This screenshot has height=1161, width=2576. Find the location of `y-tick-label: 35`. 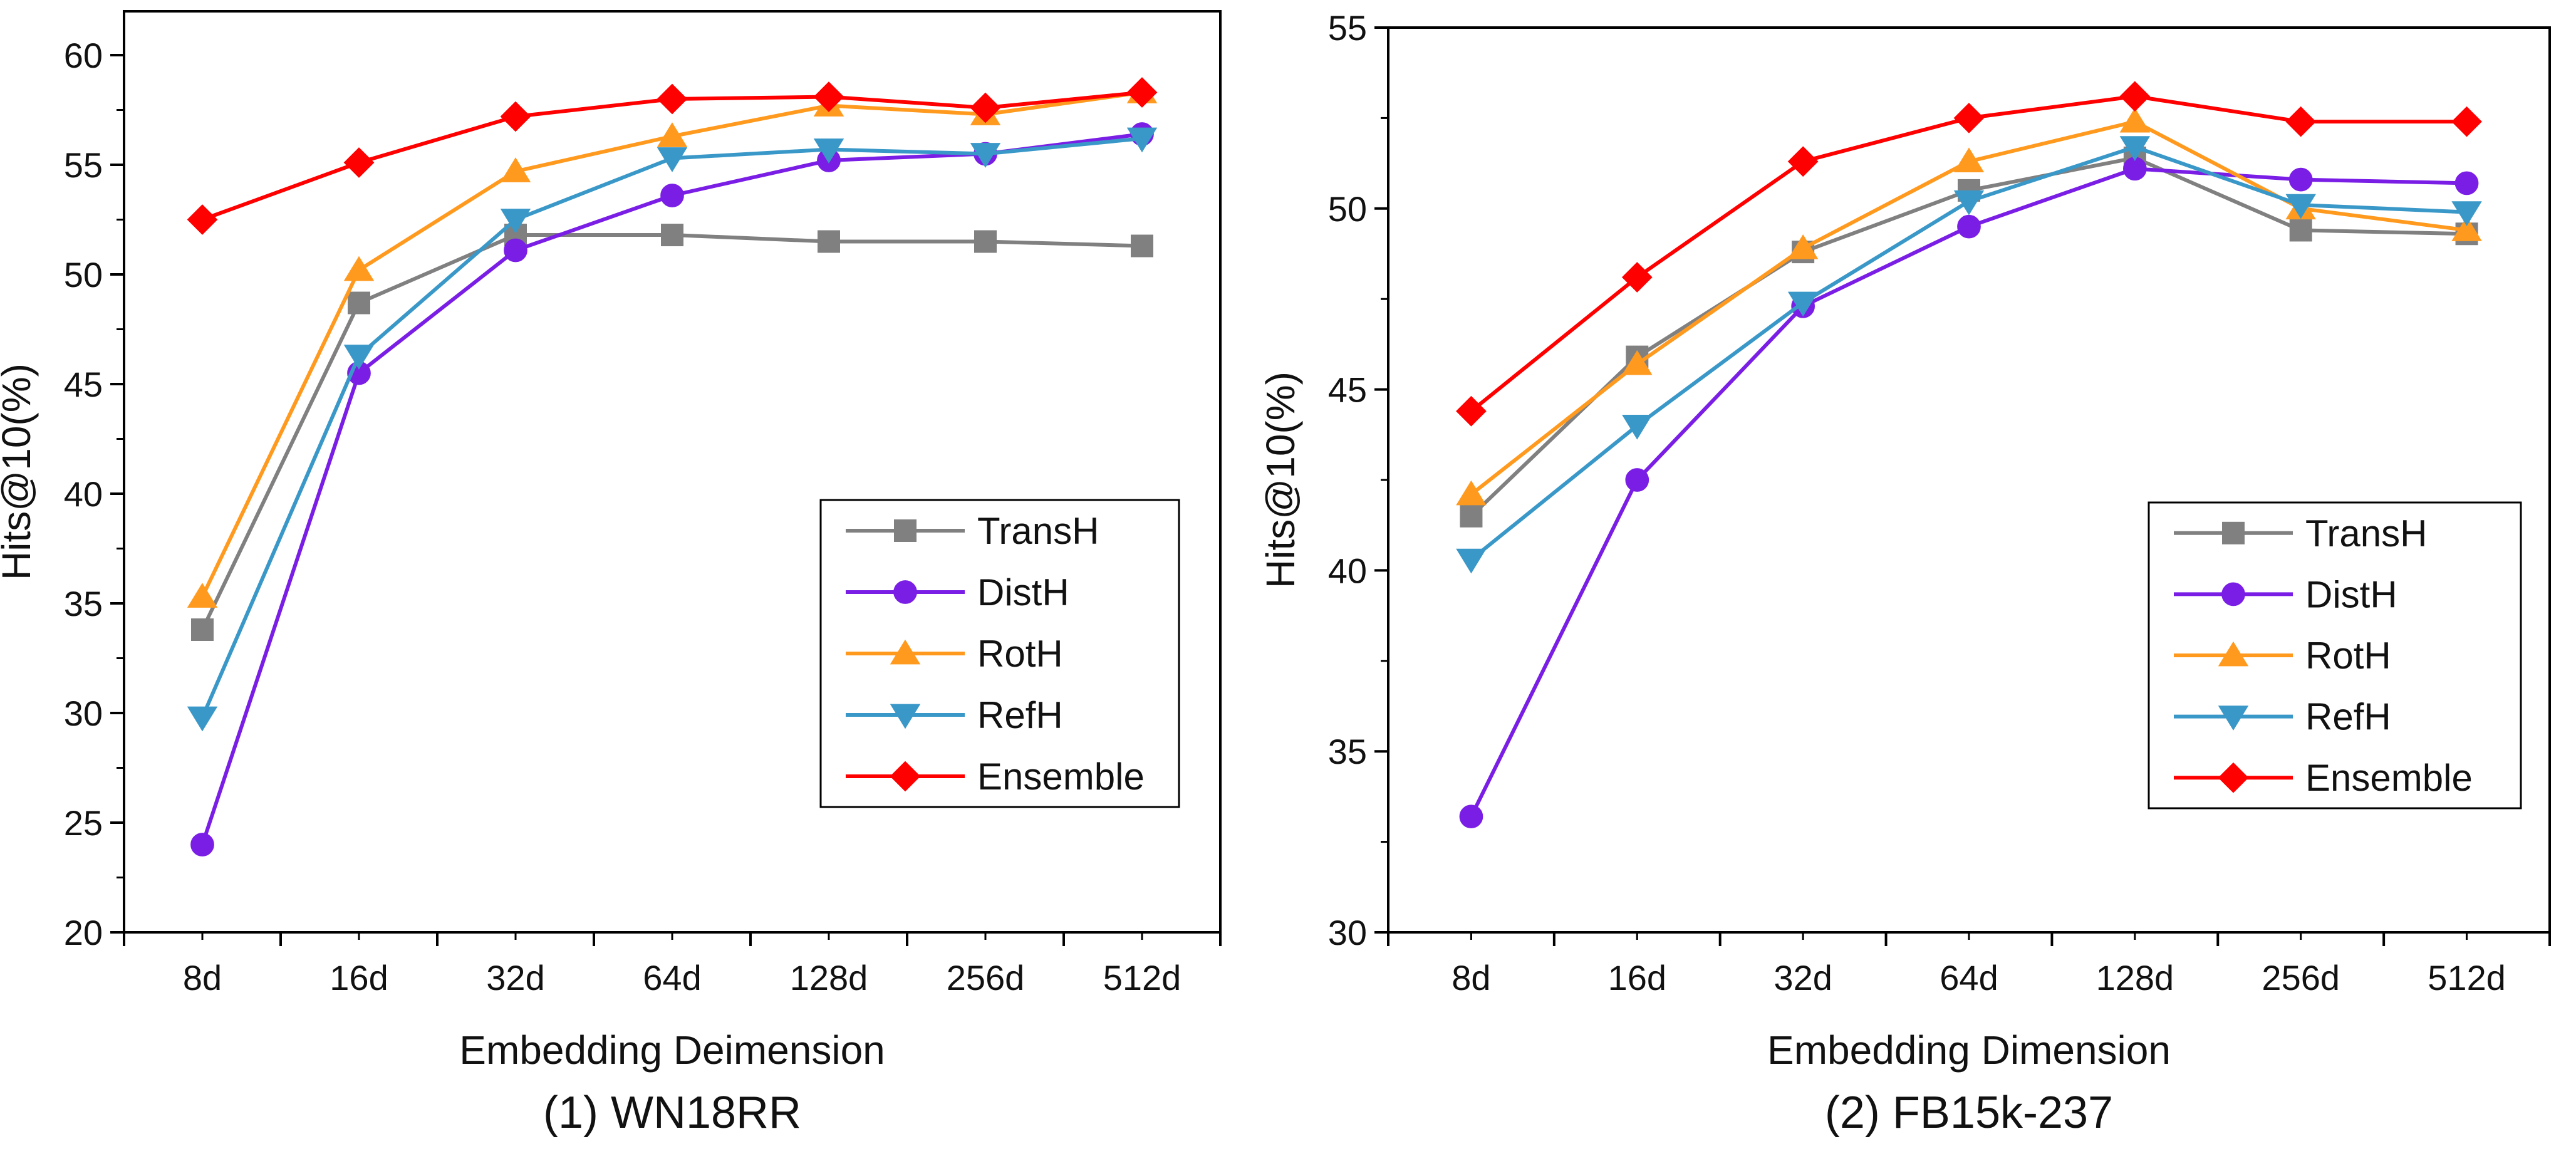

y-tick-label: 35 is located at coordinates (83, 603).